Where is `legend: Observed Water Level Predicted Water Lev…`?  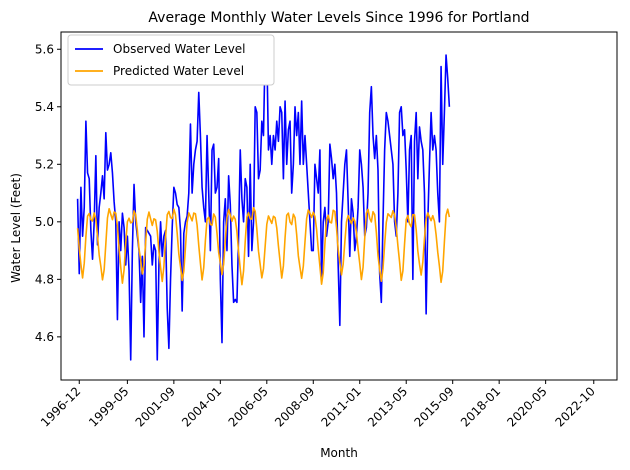 legend: Observed Water Level Predicted Water Lev… is located at coordinates (171, 60).